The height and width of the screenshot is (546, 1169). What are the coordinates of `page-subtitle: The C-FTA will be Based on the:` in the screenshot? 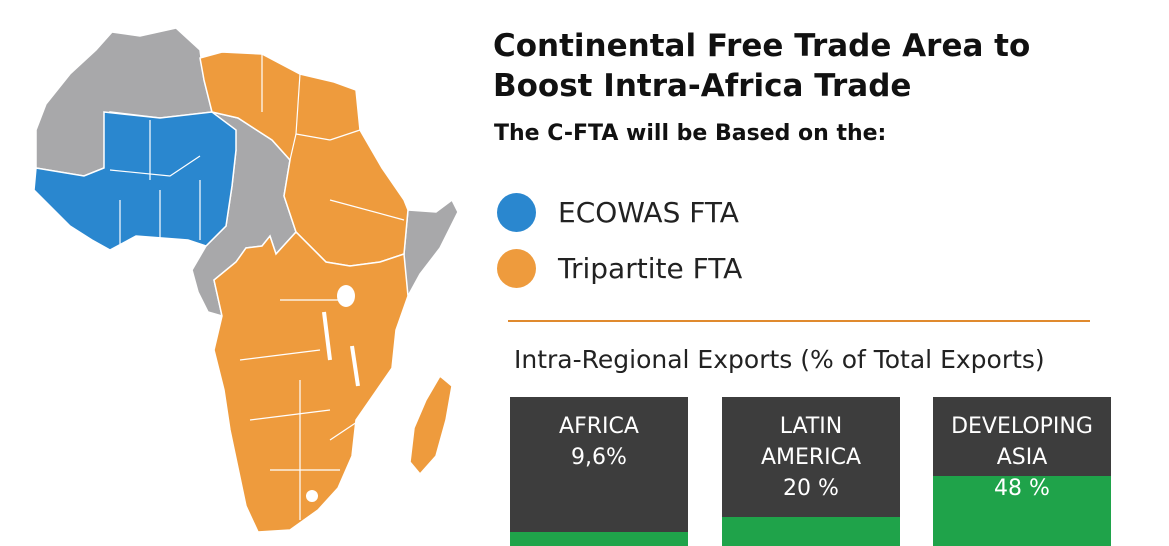 It's located at (690, 133).